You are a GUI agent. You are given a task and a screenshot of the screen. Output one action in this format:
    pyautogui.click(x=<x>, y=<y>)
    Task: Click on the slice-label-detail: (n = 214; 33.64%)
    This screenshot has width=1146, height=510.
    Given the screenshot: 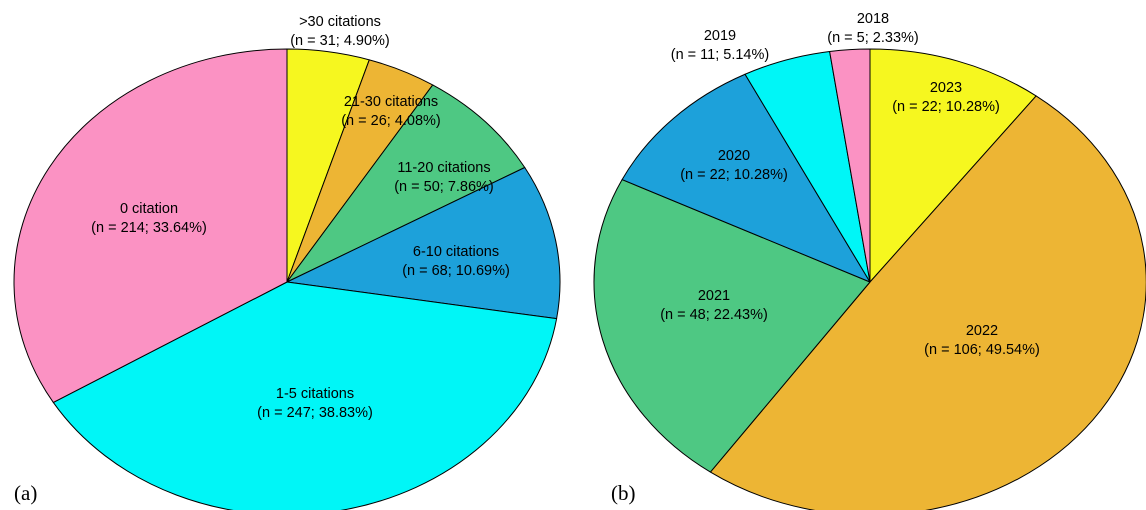 What is the action you would take?
    pyautogui.click(x=149, y=228)
    